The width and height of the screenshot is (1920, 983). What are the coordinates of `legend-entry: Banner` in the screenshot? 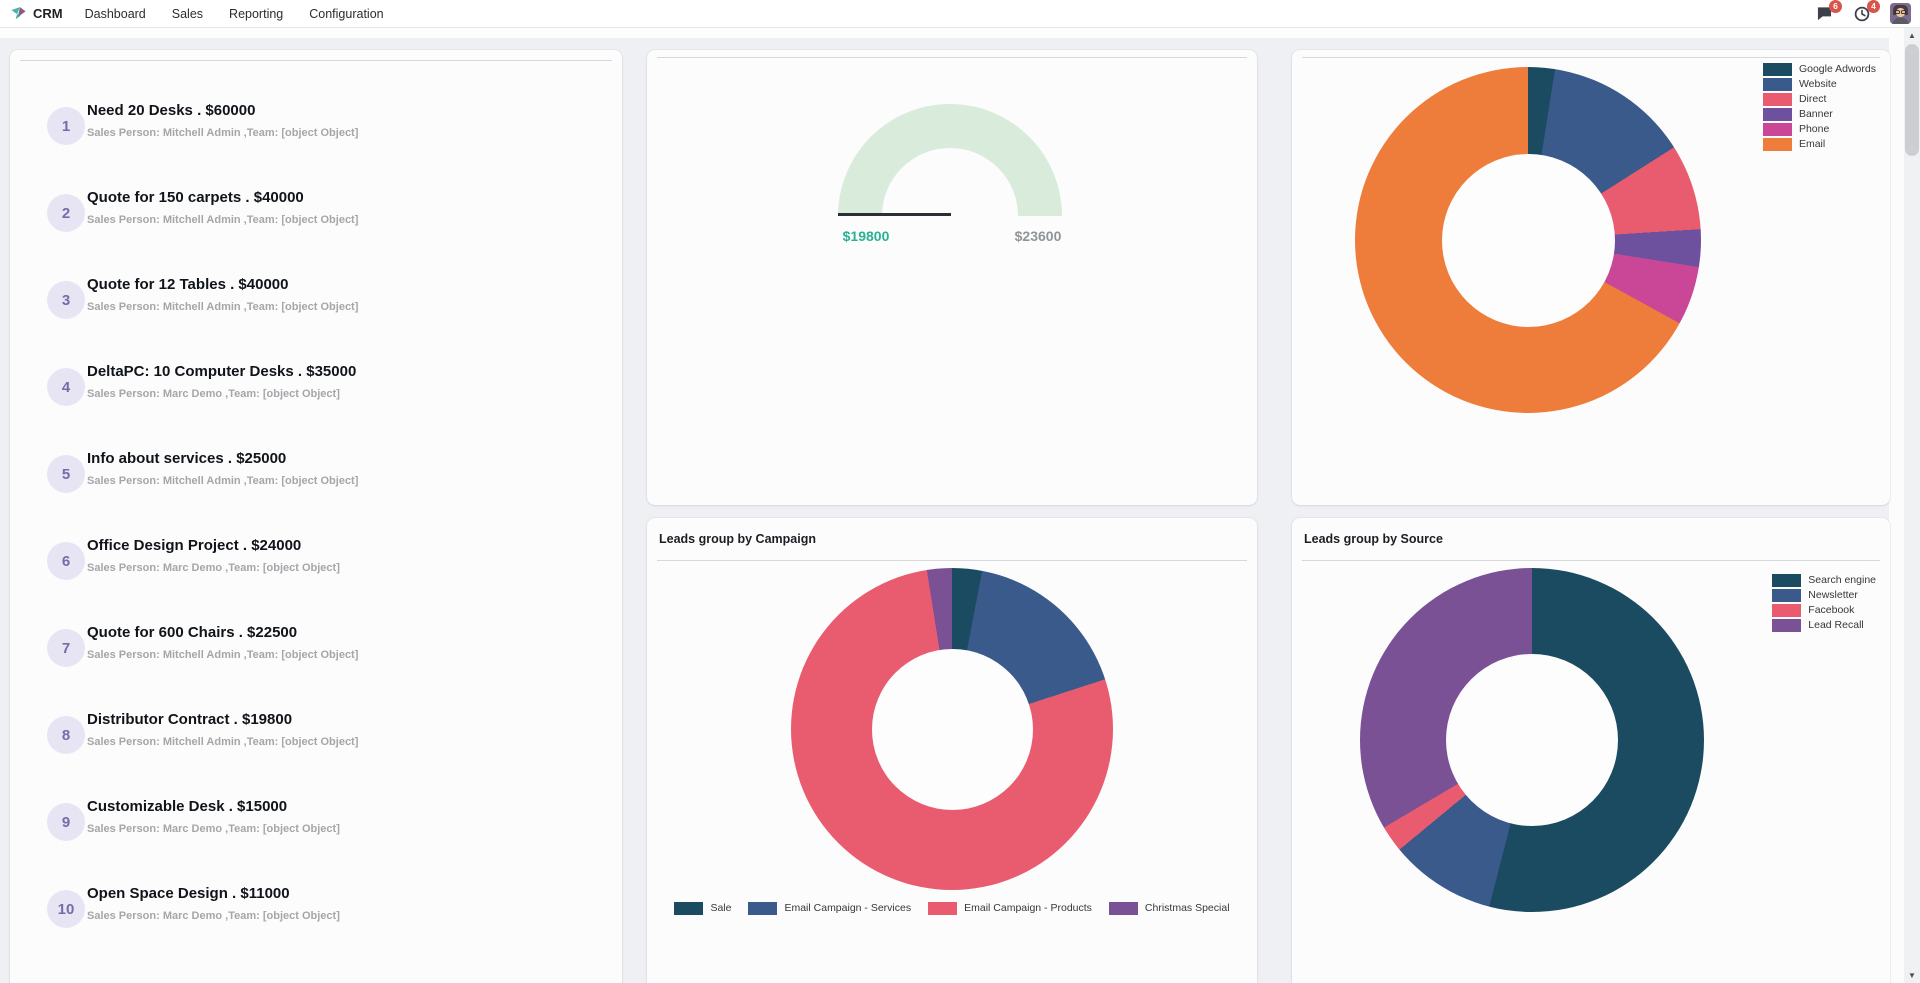 It's located at (1819, 114).